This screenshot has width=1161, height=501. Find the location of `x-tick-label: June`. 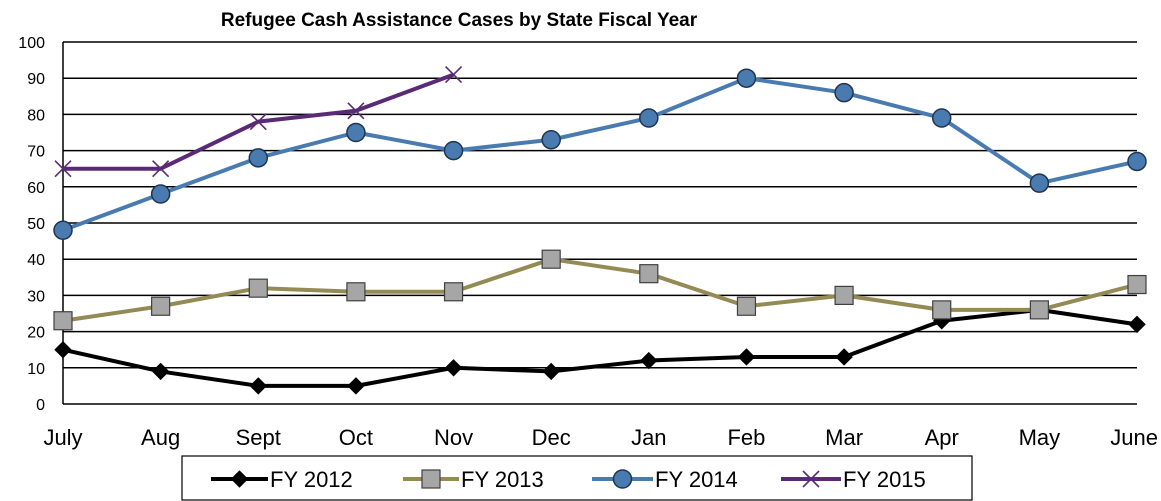

x-tick-label: June is located at coordinates (1134, 437).